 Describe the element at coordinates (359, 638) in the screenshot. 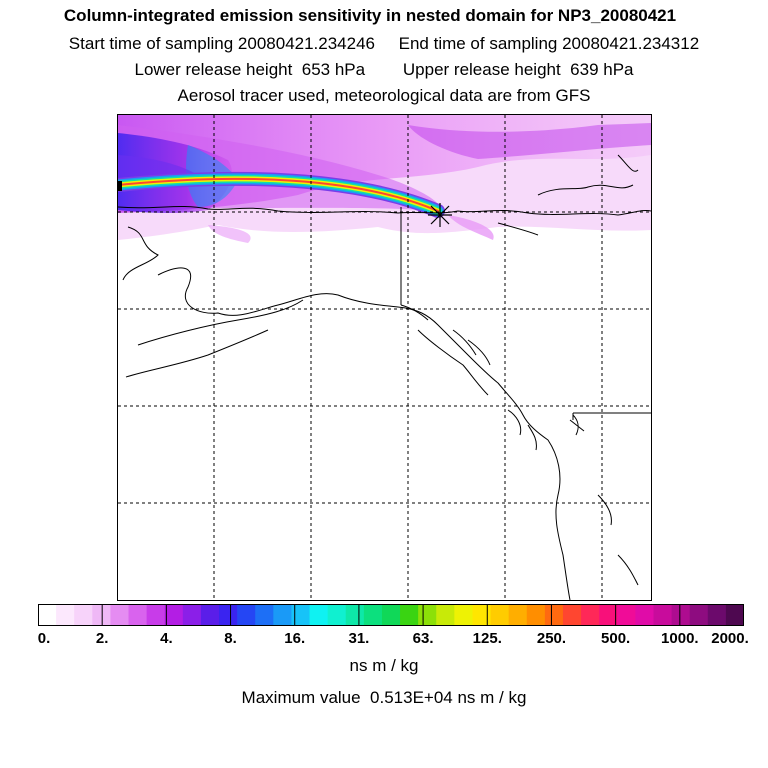

I see `colorbar-tick-label: 31.` at that location.